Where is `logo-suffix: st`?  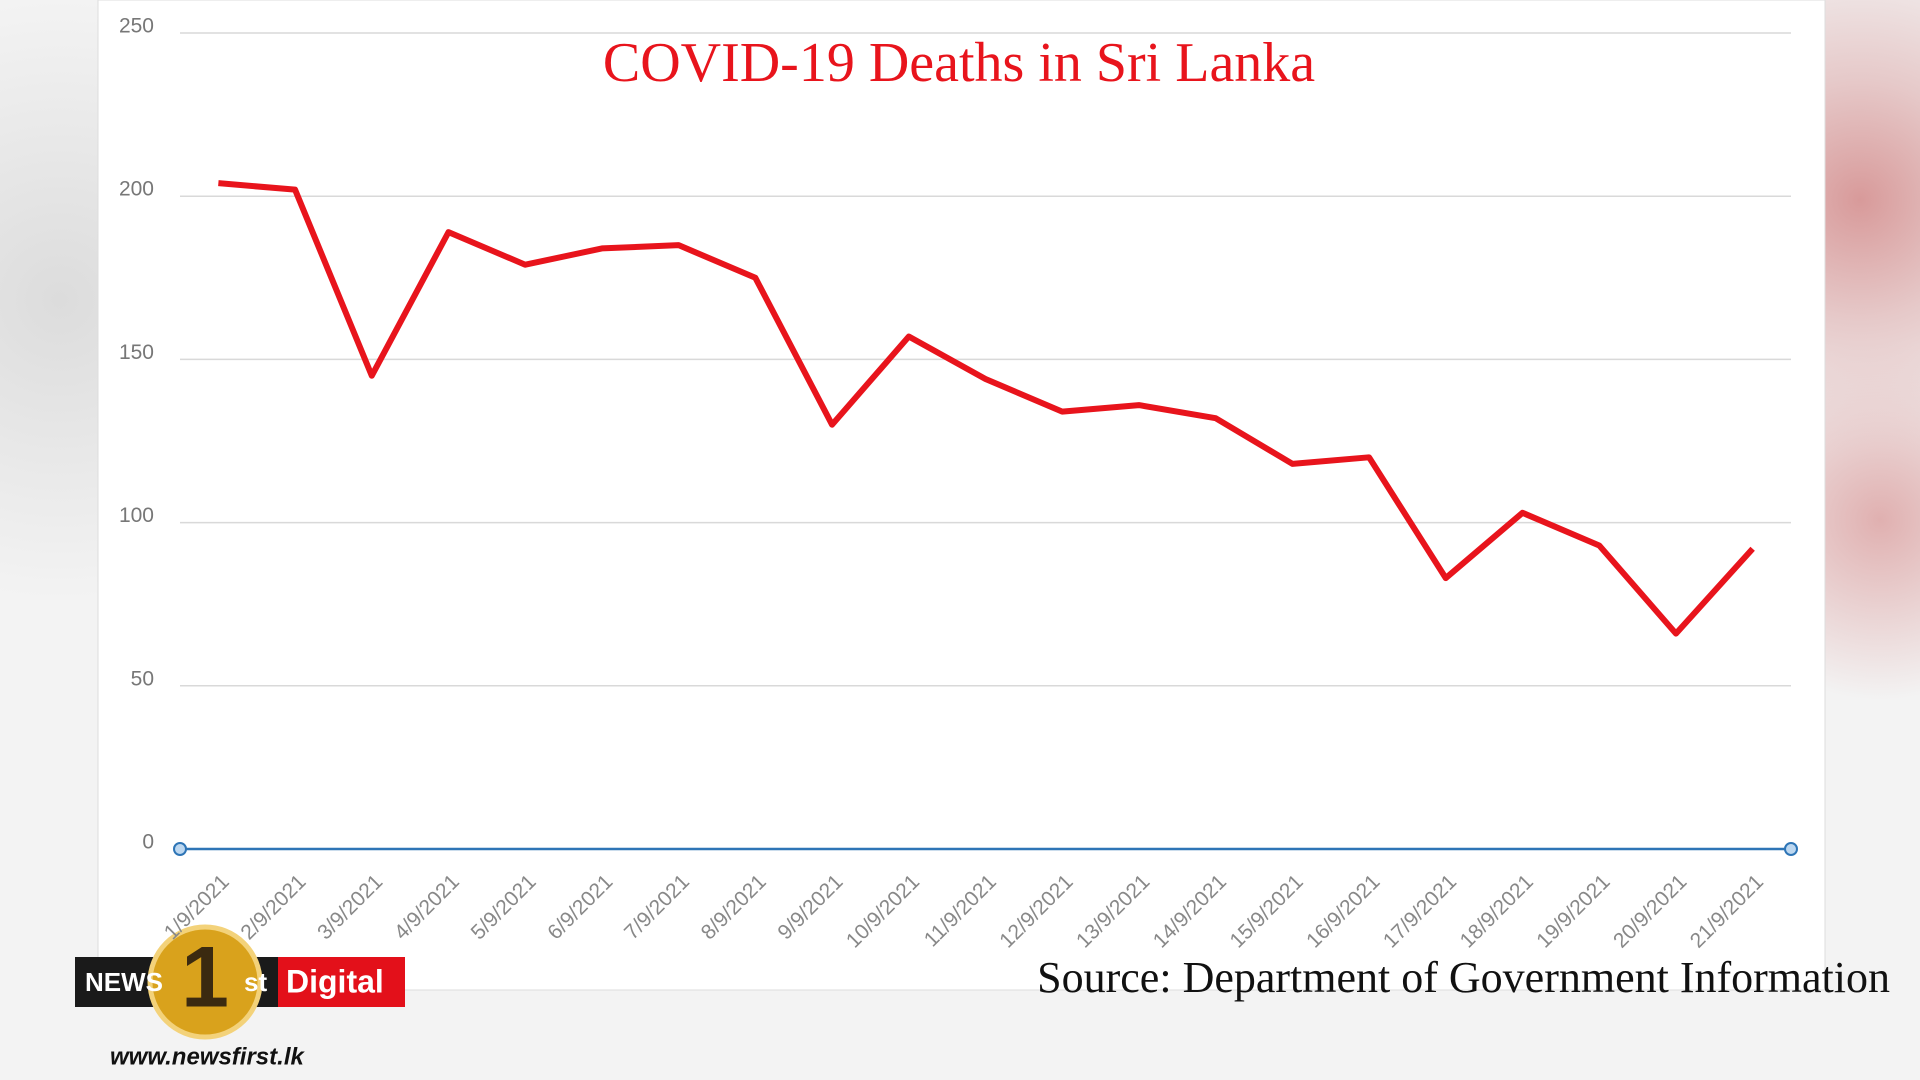
logo-suffix: st is located at coordinates (255, 982).